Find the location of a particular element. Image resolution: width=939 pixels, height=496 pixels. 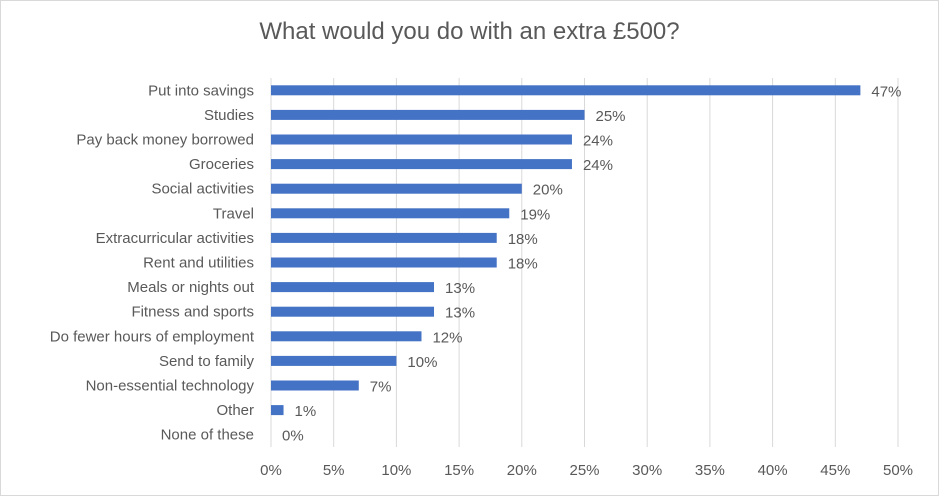

x-tick-label: 15% is located at coordinates (459, 470).